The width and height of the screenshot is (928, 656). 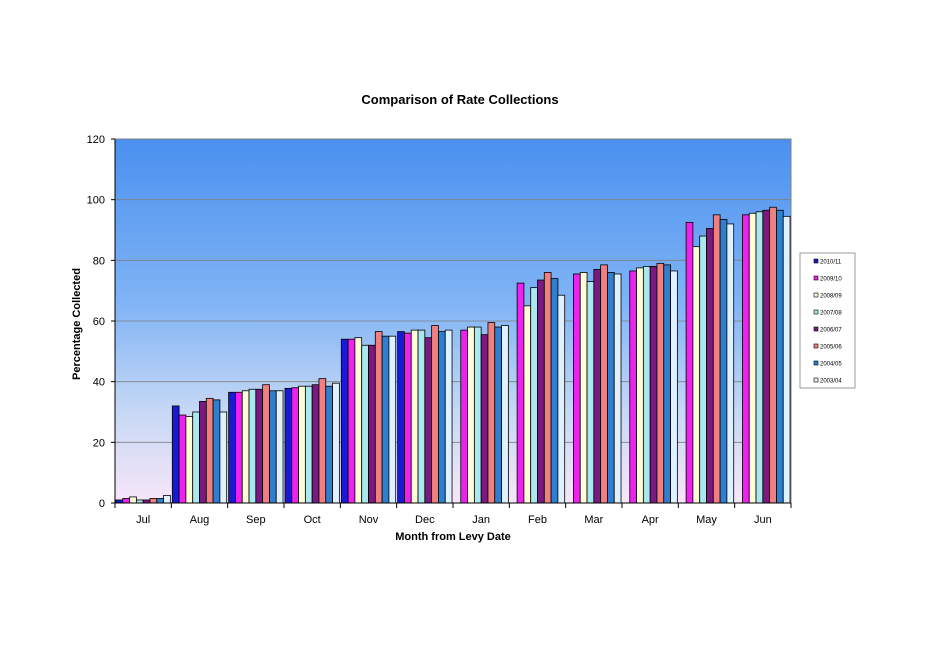 What do you see at coordinates (650, 520) in the screenshot?
I see `x-tick-label: Apr` at bounding box center [650, 520].